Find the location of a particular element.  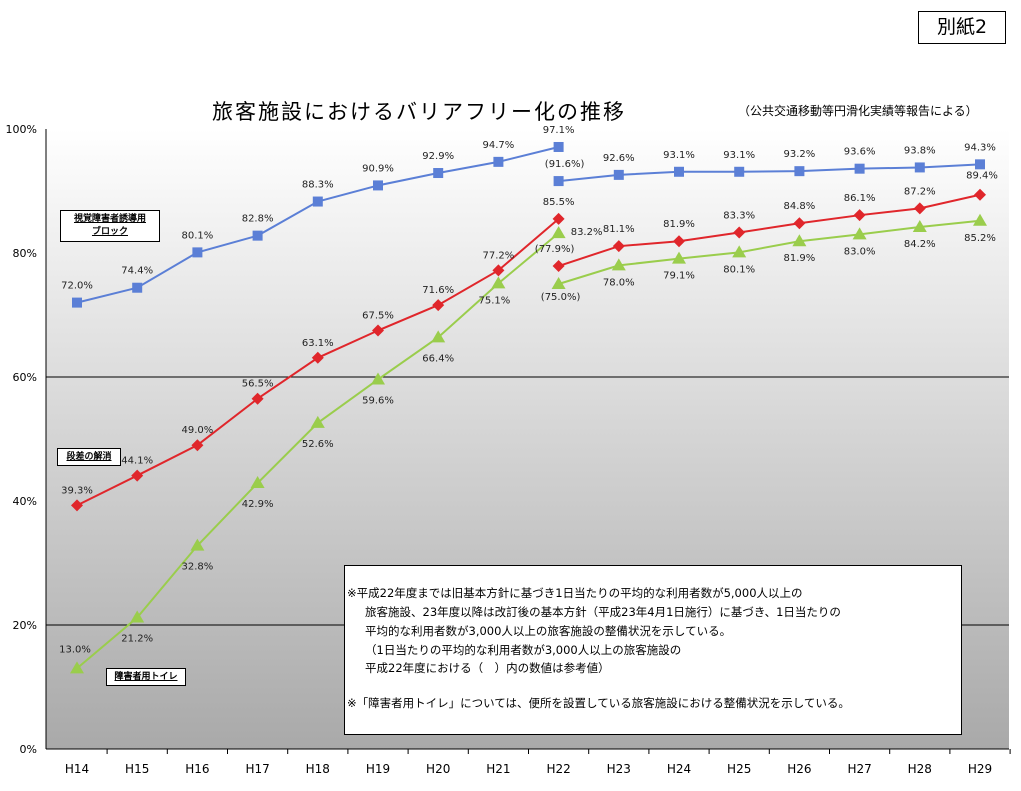

data-label-block: 93.8% is located at coordinates (920, 150).